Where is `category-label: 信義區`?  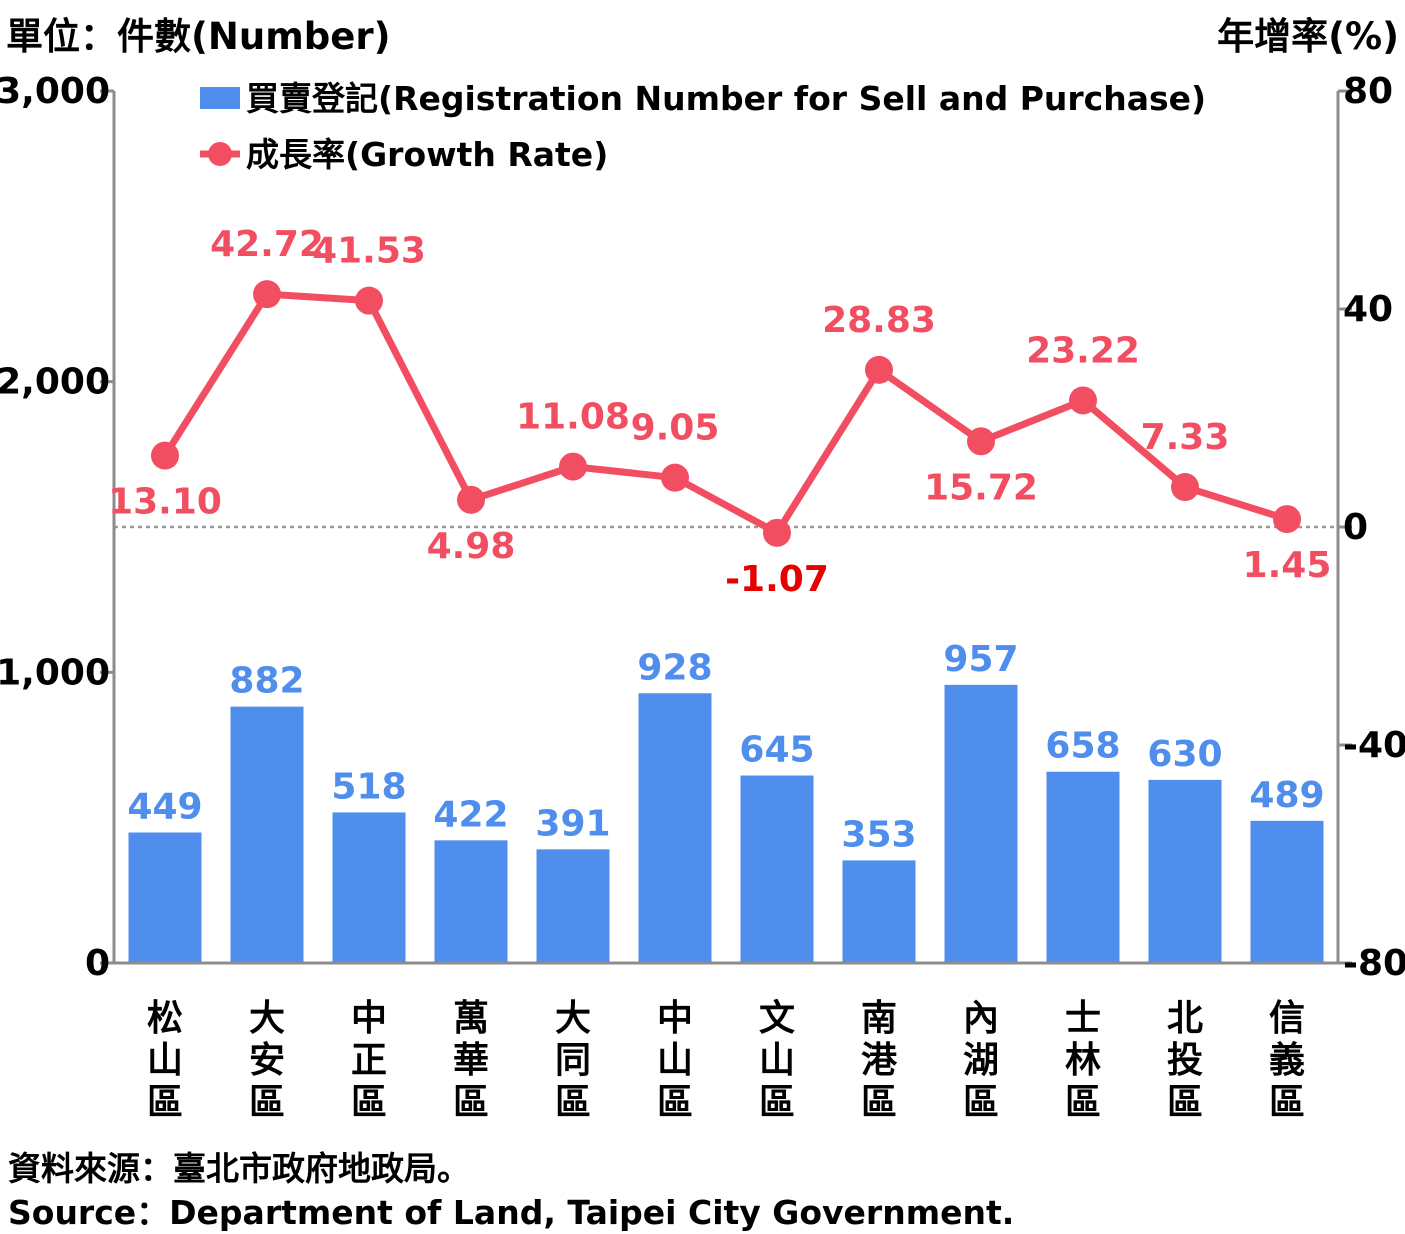
category-label: 信義區 is located at coordinates (1287, 1060).